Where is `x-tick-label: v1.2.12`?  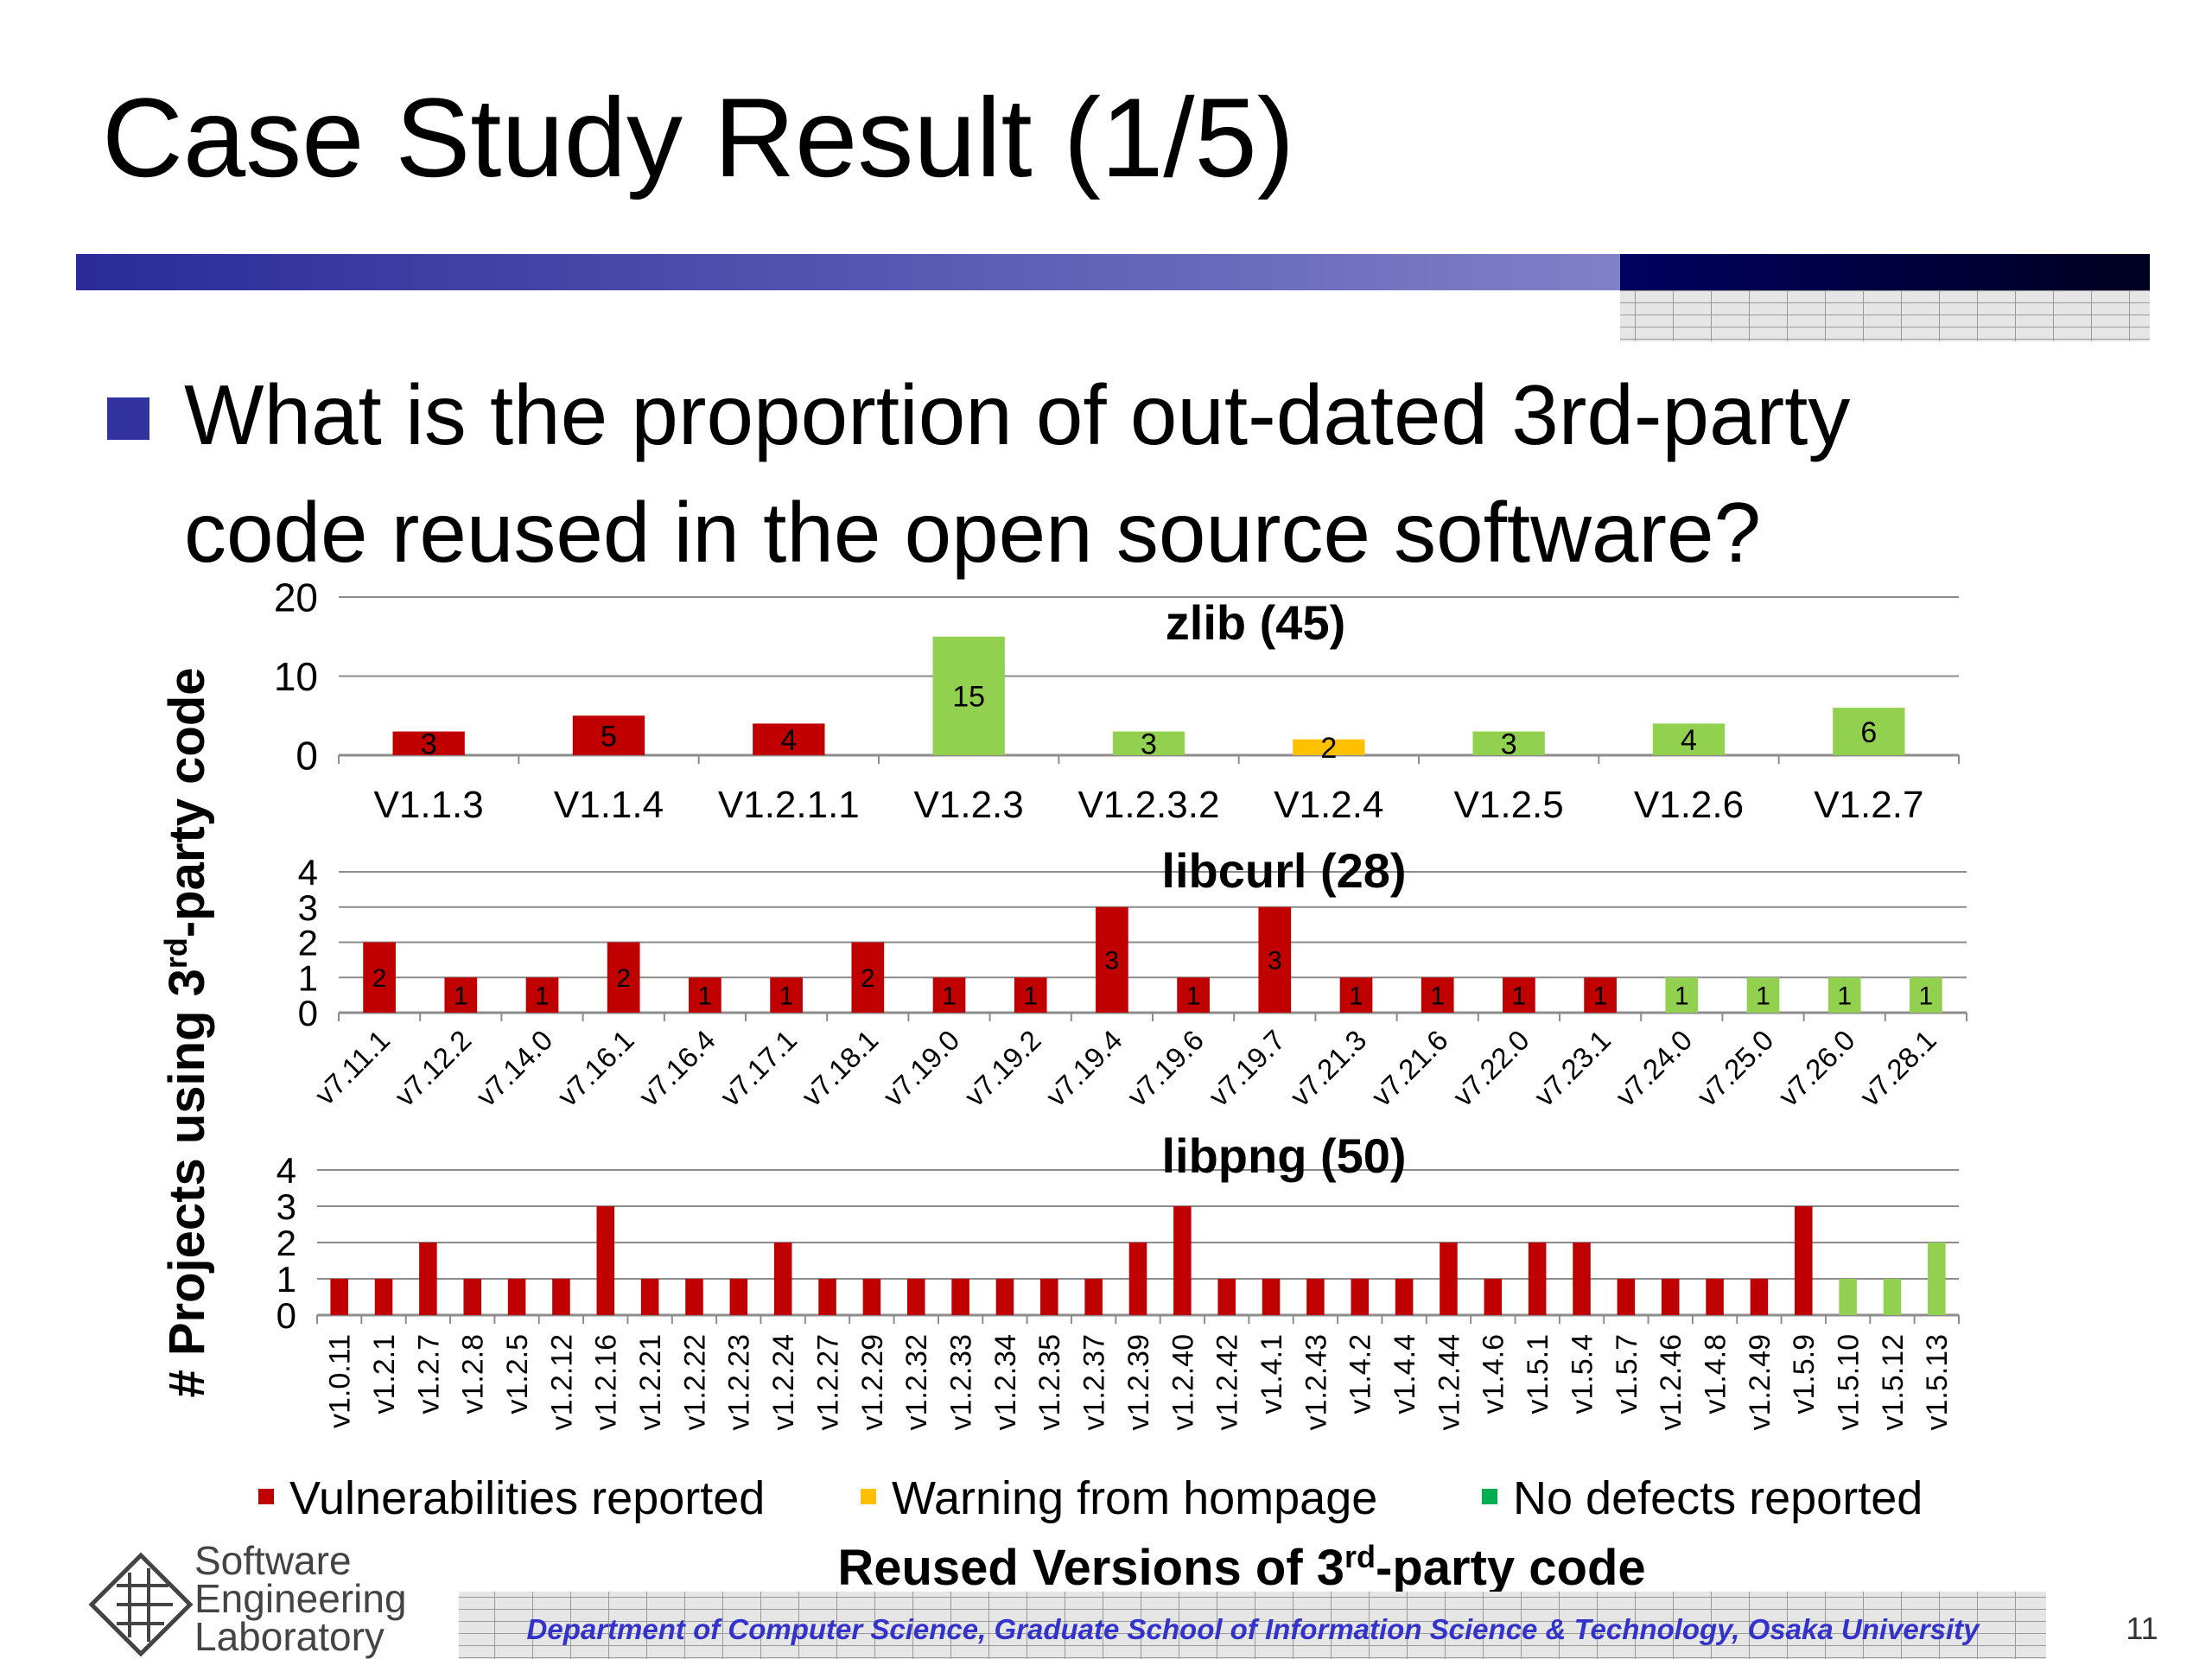 x-tick-label: v1.2.12 is located at coordinates (561, 1382).